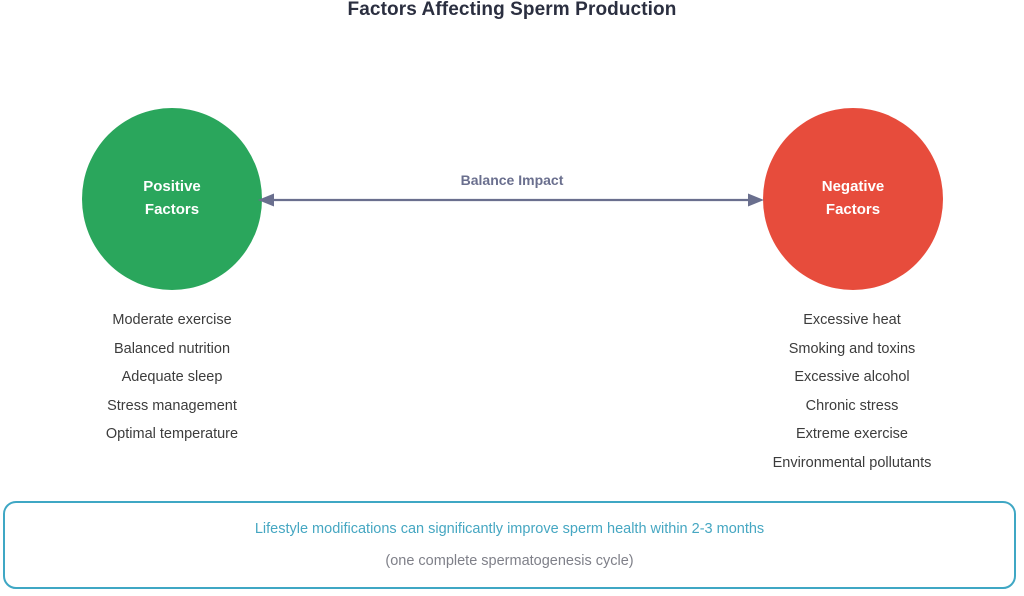  What do you see at coordinates (509, 561) in the screenshot?
I see `note-secondary-text: (one complete spermatogenesis cycle)` at bounding box center [509, 561].